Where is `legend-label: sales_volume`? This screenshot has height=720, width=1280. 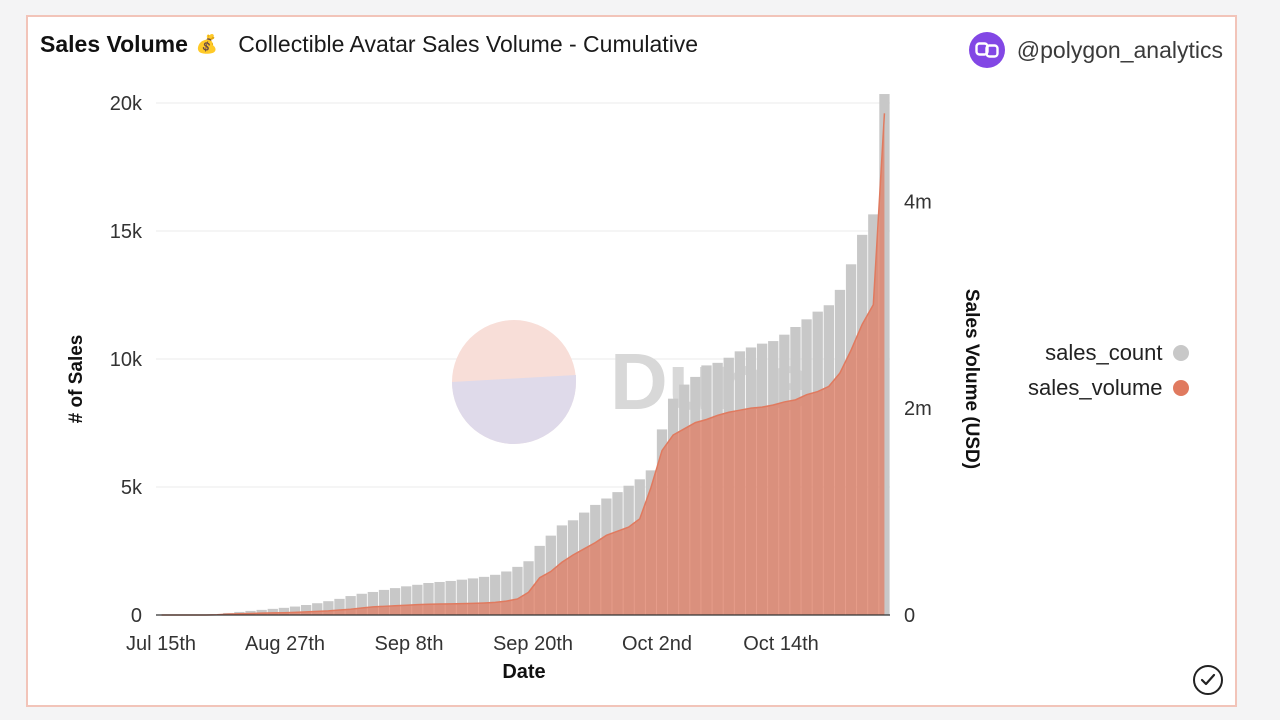 legend-label: sales_volume is located at coordinates (1095, 387).